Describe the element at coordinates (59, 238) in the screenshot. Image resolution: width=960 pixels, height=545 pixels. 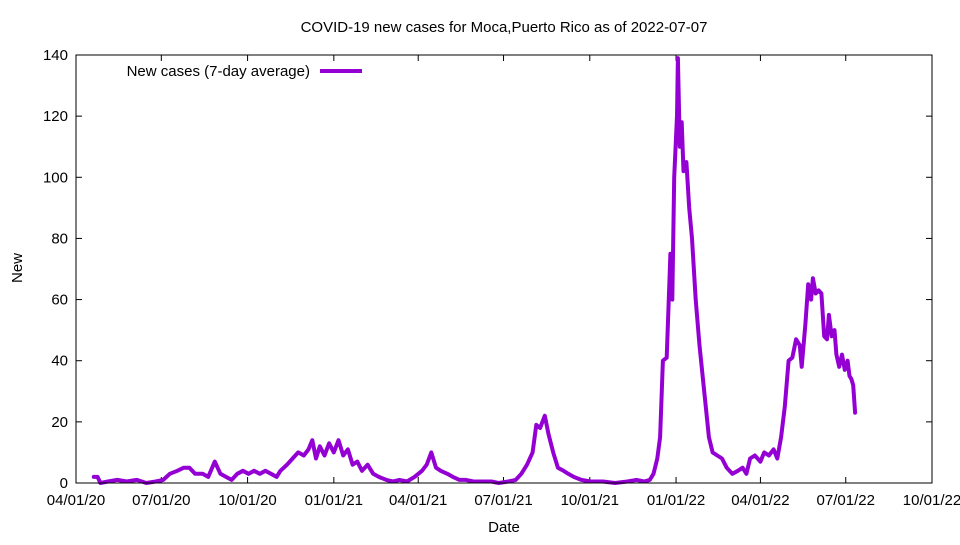
I see `y-tick-label: 80` at that location.